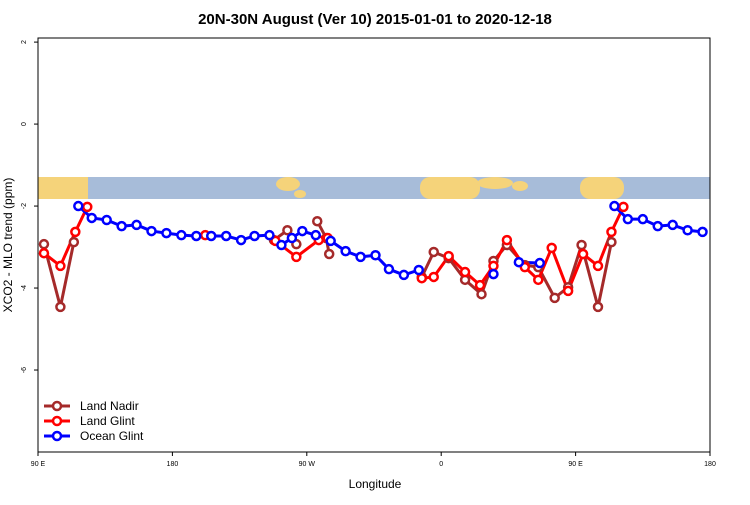 Image resolution: width=750 pixels, height=505 pixels. I want to click on legend-label: Land Glint, so click(107, 421).